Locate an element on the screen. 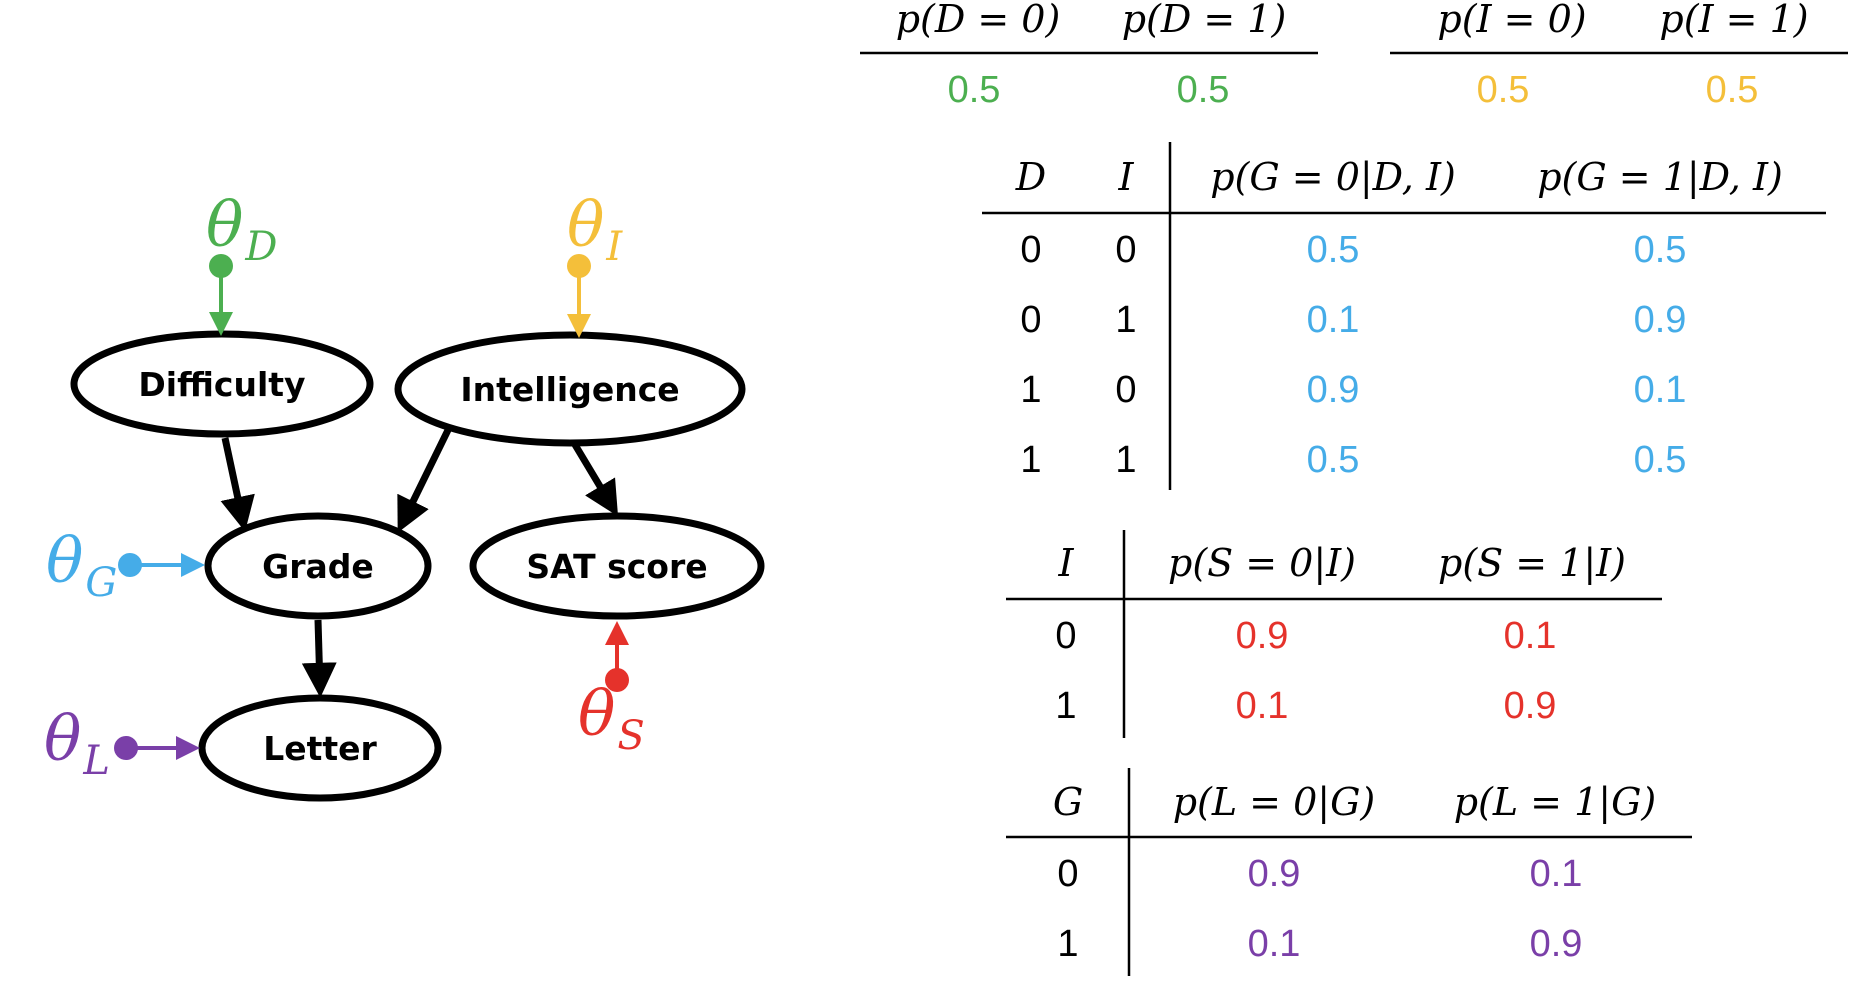 This screenshot has width=1862, height=996. param-theta-g: θG is located at coordinates (125, 565).